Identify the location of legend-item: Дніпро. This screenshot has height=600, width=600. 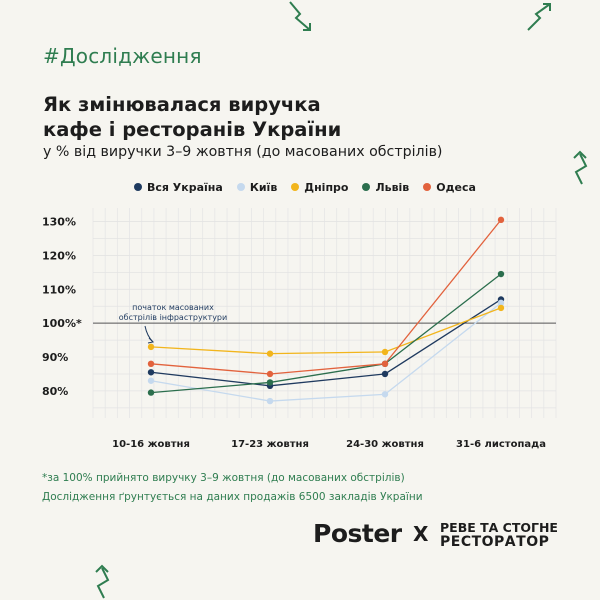
(319, 187).